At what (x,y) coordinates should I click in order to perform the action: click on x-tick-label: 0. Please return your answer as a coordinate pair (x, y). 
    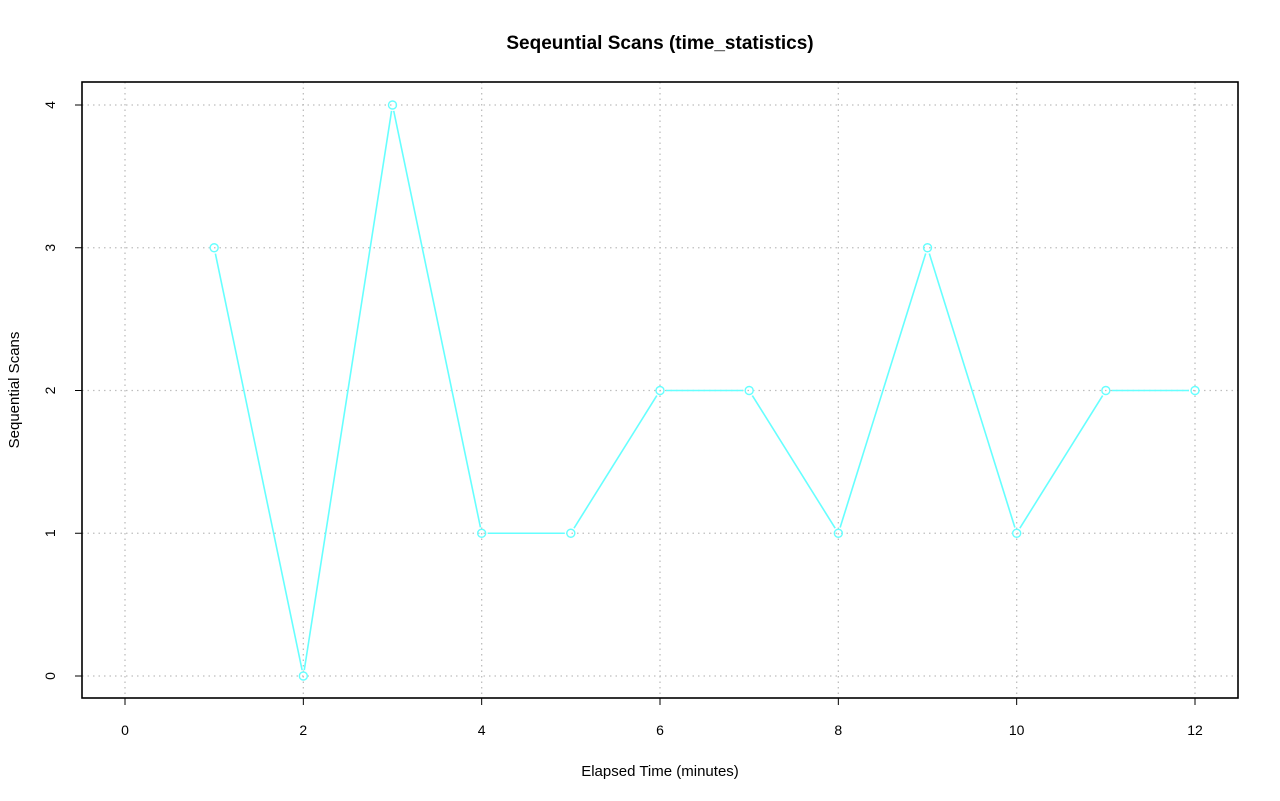
    Looking at the image, I should click on (125, 730).